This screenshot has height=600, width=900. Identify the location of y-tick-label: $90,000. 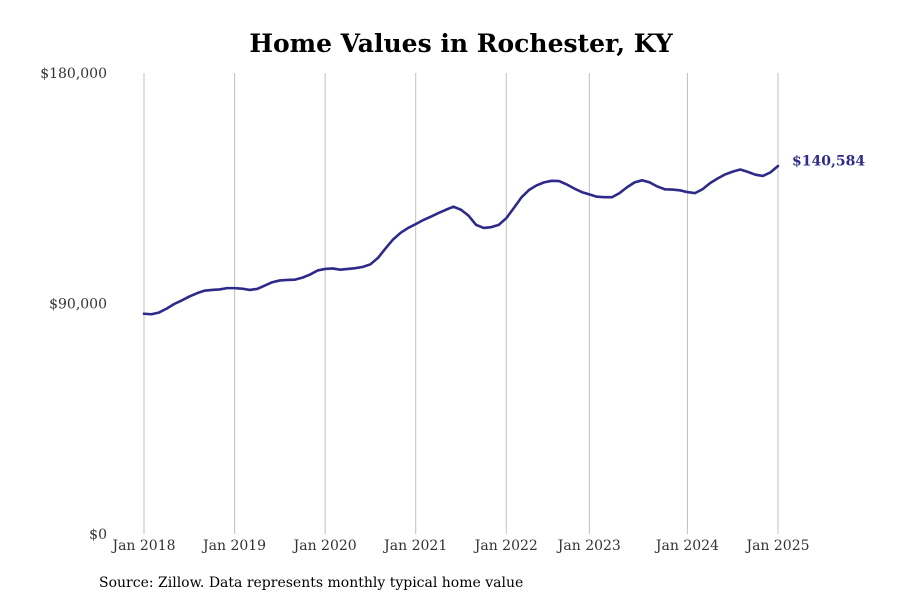
(78, 305).